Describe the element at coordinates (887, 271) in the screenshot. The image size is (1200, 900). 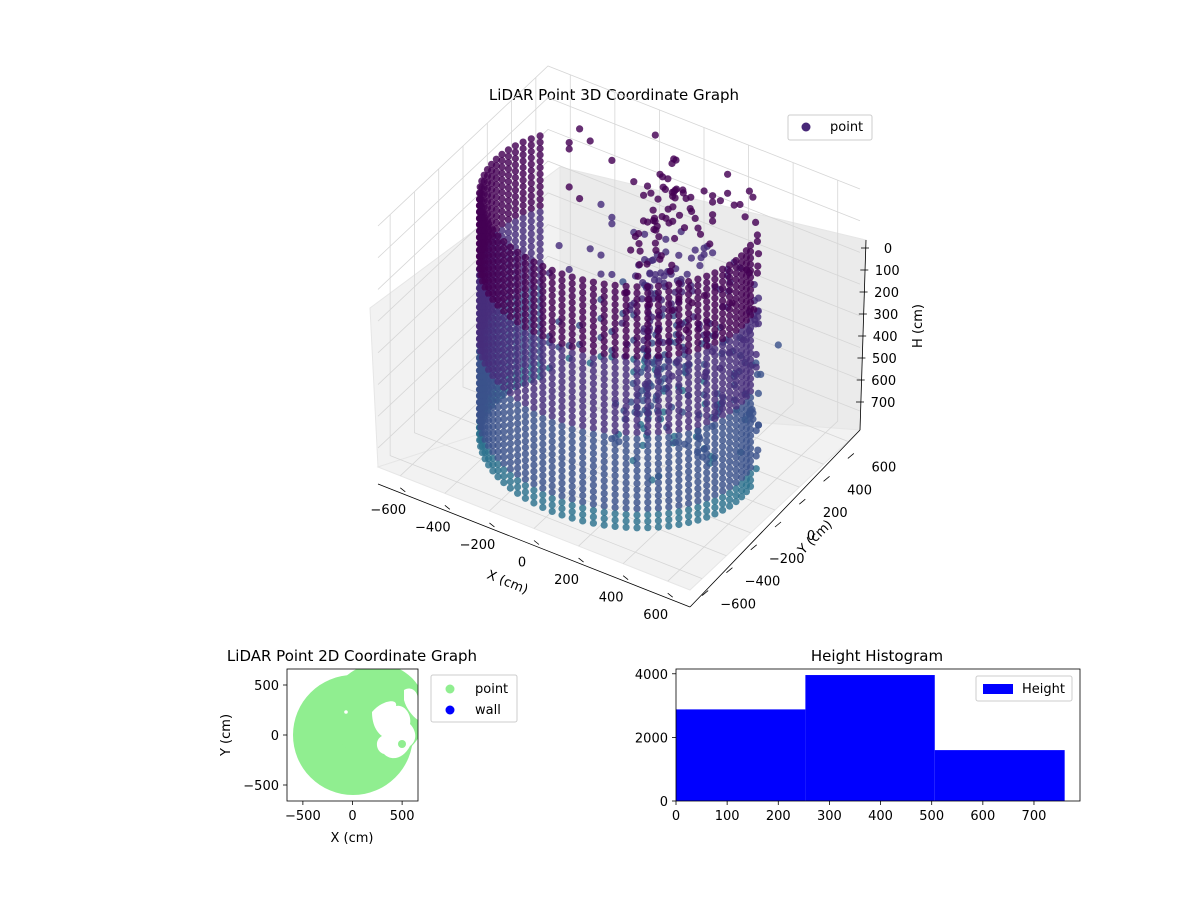
I see `z-tick-label: 100` at that location.